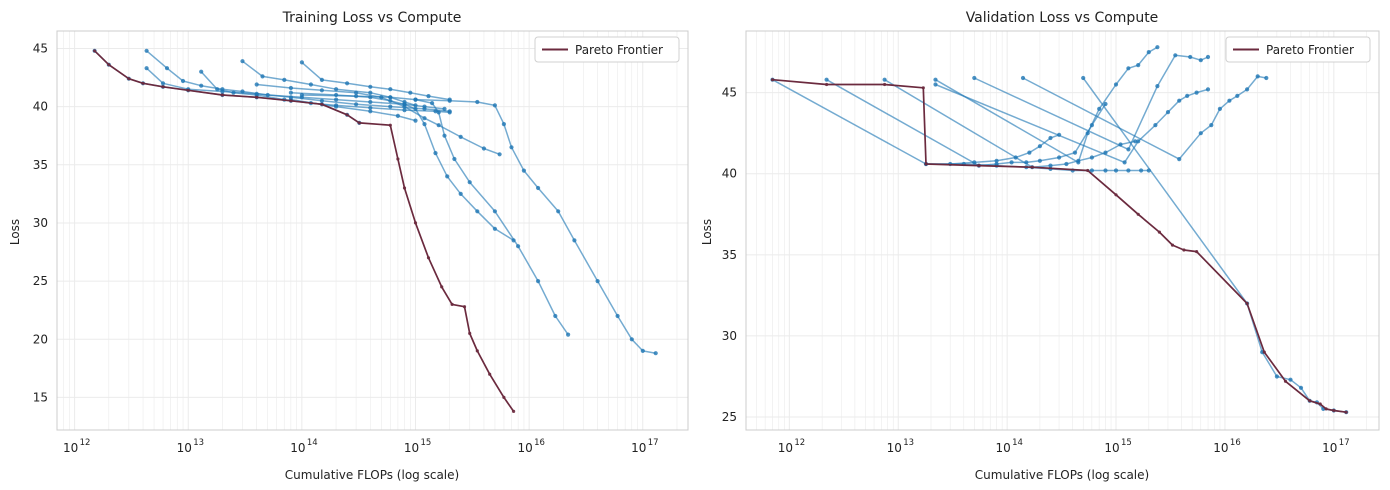 The image size is (1390, 490). What do you see at coordinates (40, 281) in the screenshot?
I see `y-tick-label: 25` at bounding box center [40, 281].